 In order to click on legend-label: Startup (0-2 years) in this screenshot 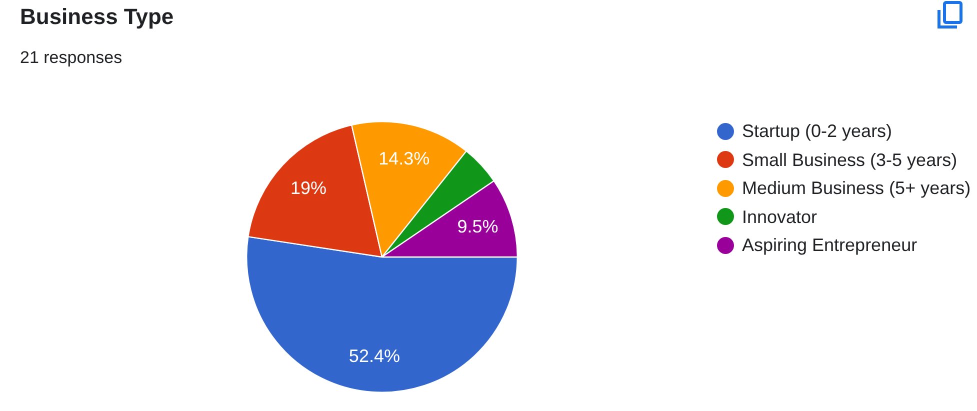, I will do `click(817, 131)`.